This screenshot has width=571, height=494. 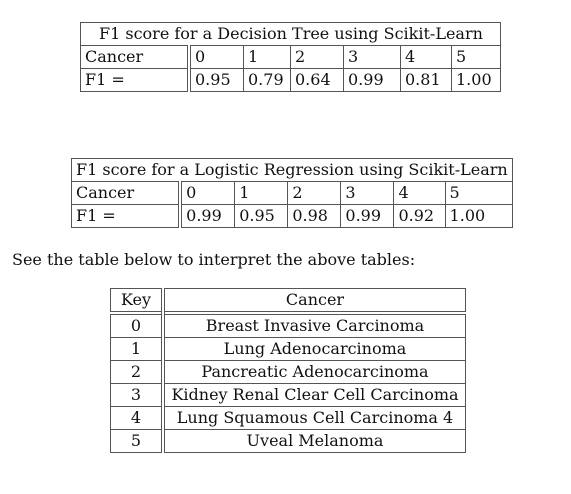 I want to click on table-header-row: Key Cancer, so click(x=288, y=301).